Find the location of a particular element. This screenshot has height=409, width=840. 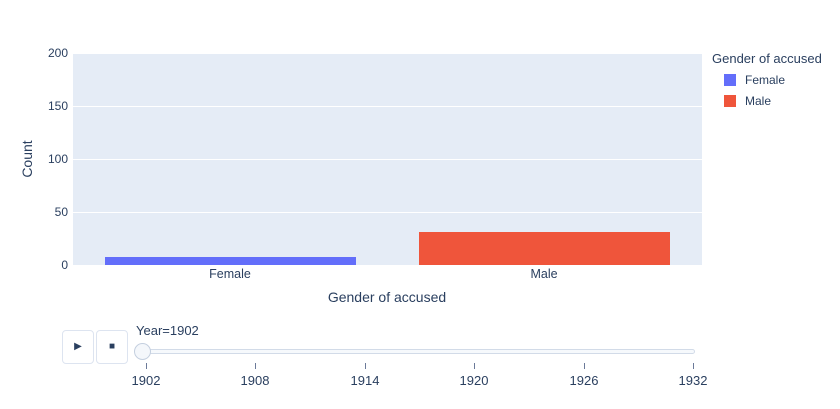

y-tick-label: 200 is located at coordinates (57, 53).